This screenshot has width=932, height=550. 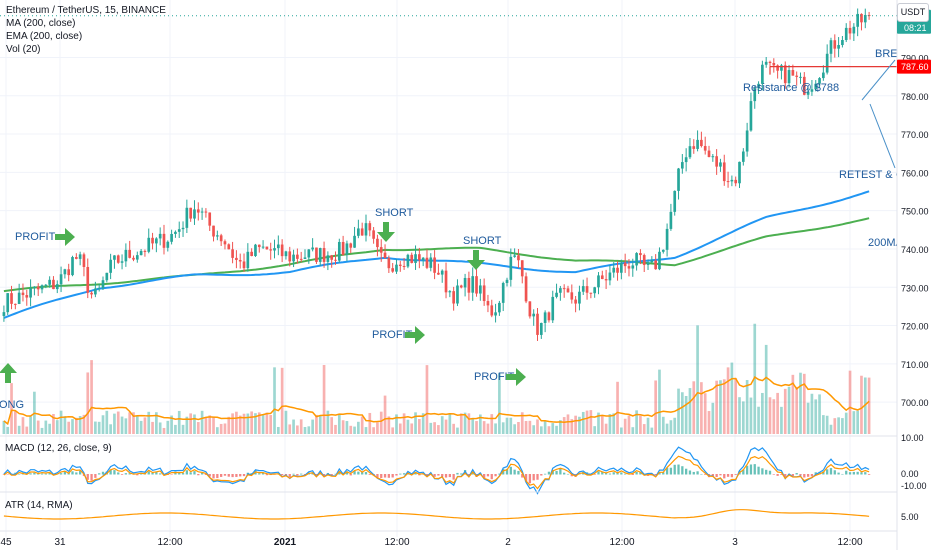 I want to click on ma200-label: 200MA, so click(x=886, y=243).